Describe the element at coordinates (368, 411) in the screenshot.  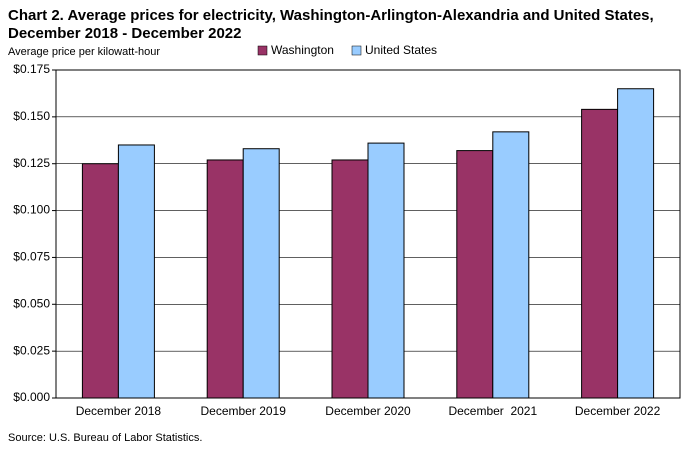
I see `x-tick-label: December 2020` at that location.